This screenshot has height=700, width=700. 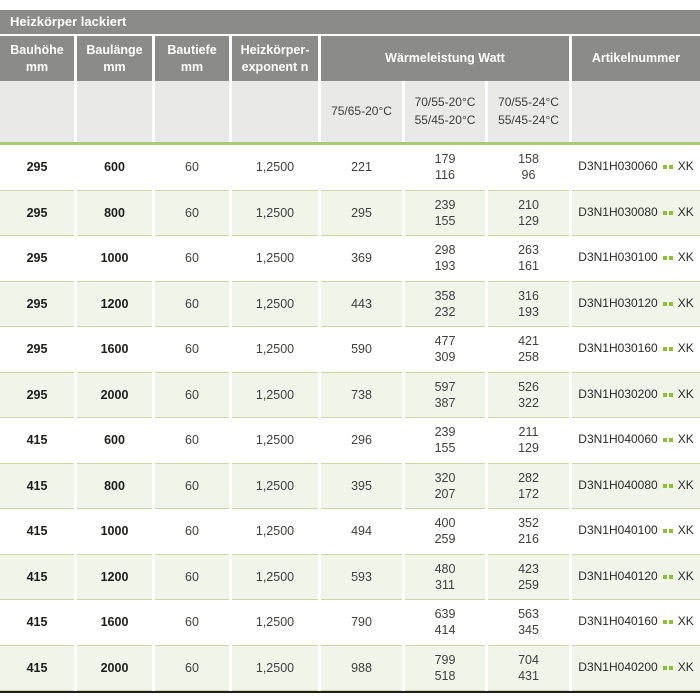 I want to click on artikelnummer-cell: D3N1H030160 XK, so click(x=636, y=350).